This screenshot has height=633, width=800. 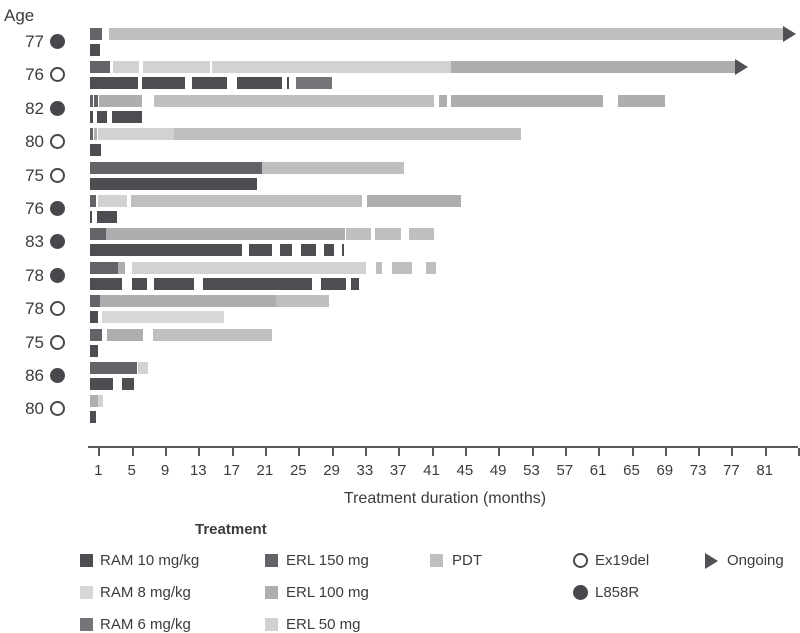 I want to click on legend-item-label: Ongoing, so click(x=755, y=560).